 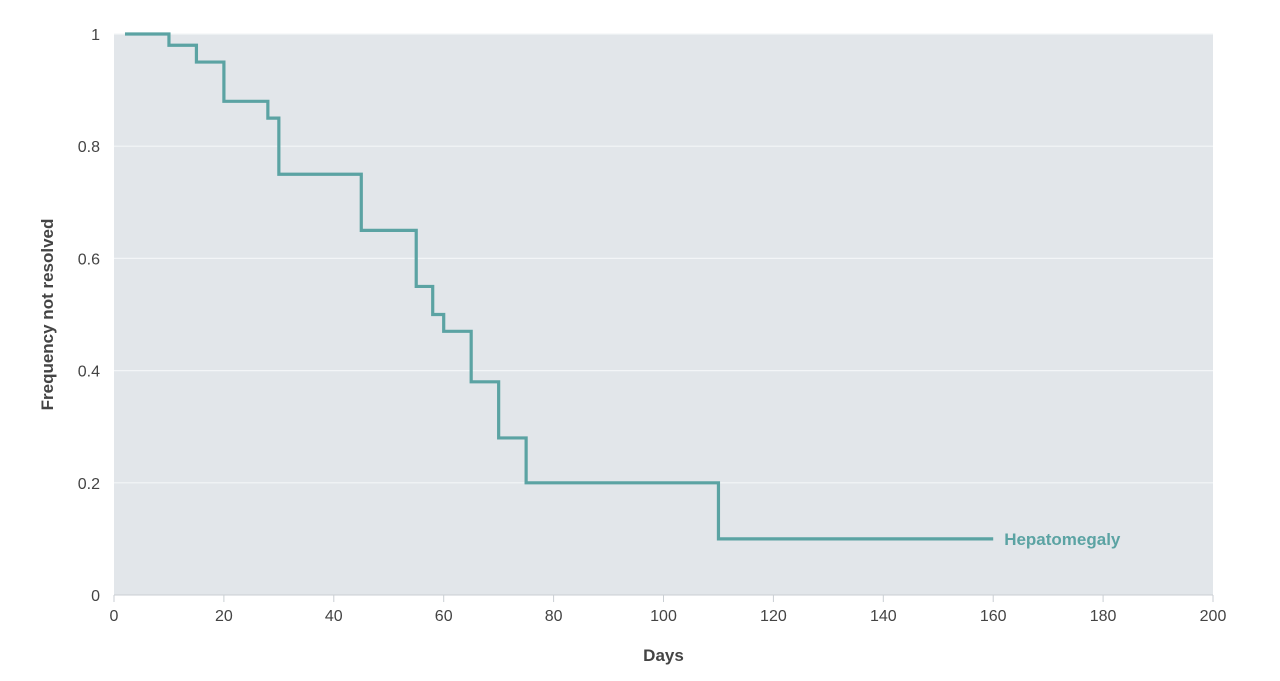 I want to click on y-axis-title: Frequency not resolved, so click(x=47, y=315).